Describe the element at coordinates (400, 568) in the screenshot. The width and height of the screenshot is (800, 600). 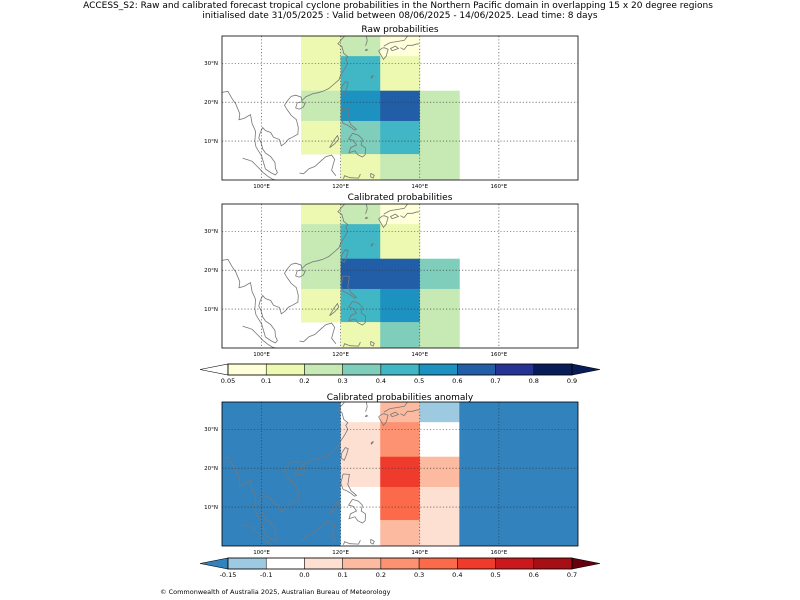
I see `anomaly-colorbar: -0.15 -0.1 0.0 0.1 0.2 0.3 0.4 0.5 0.6 0.7` at that location.